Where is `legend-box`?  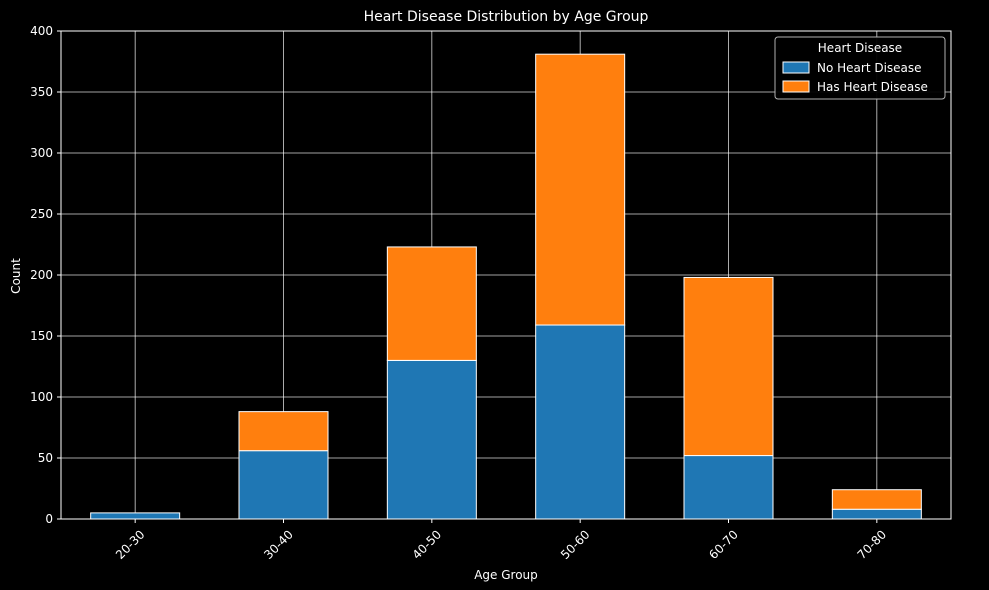 legend-box is located at coordinates (860, 68).